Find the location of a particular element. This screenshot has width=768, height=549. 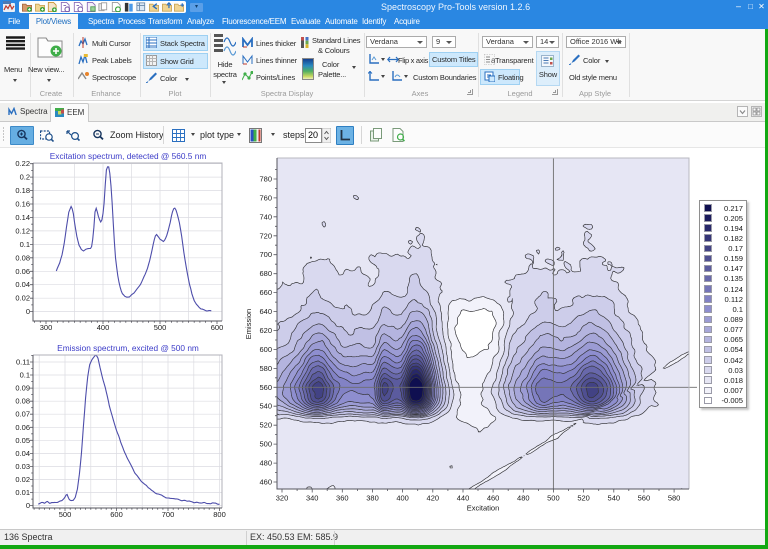

svg-text: Excitation is located at coordinates (483, 508).